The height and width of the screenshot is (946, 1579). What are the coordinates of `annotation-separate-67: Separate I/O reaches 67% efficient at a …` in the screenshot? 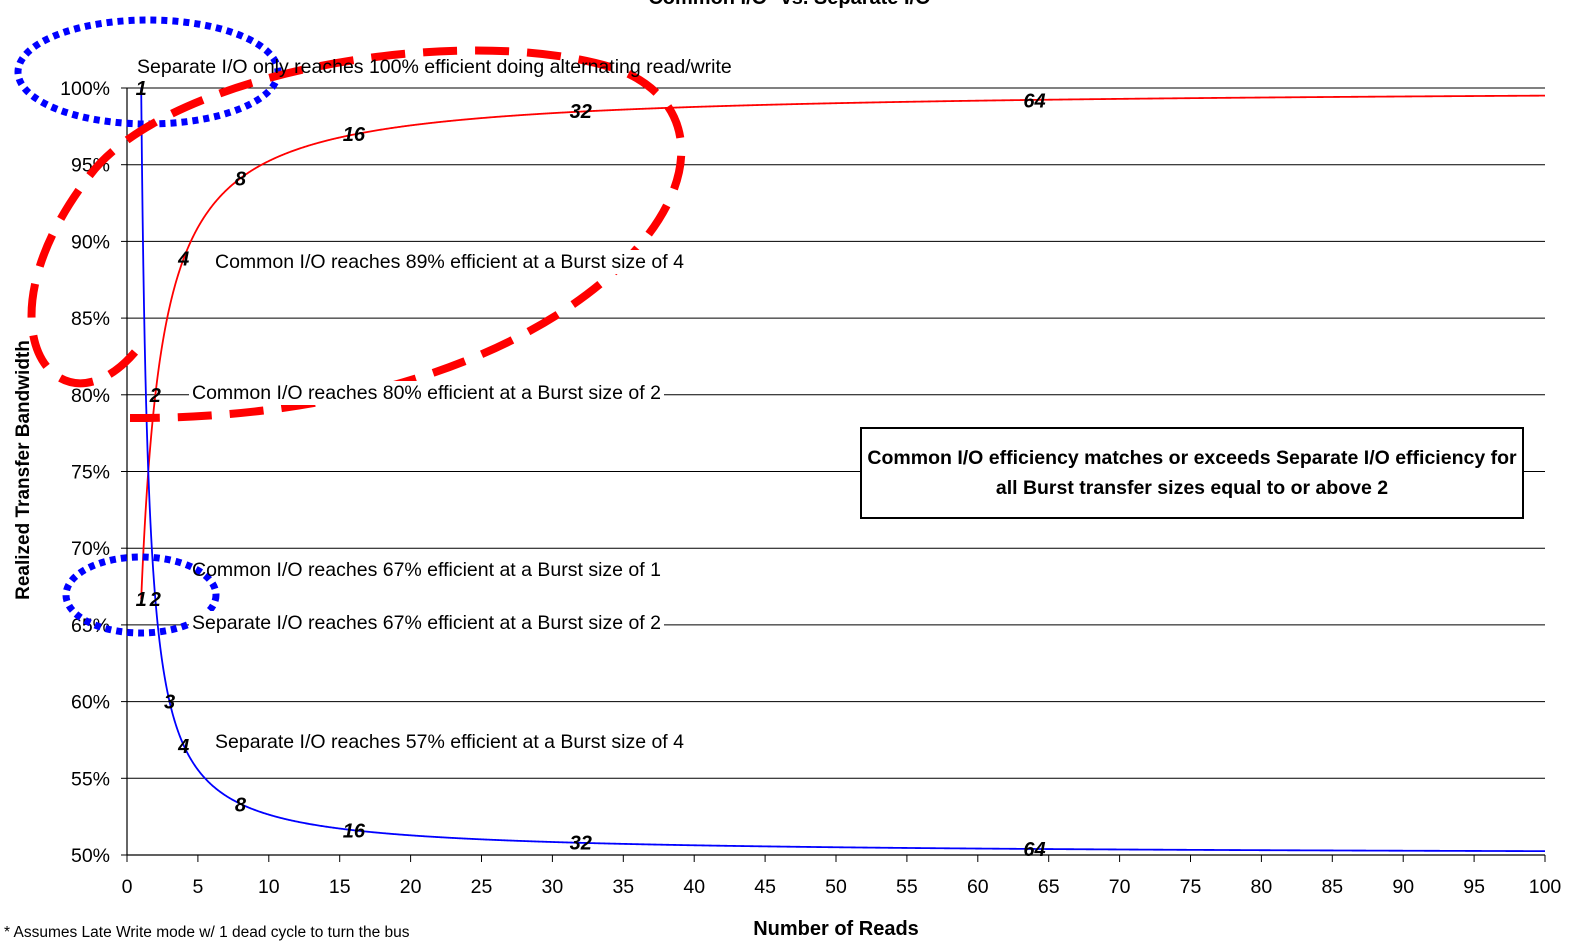 It's located at (426, 623).